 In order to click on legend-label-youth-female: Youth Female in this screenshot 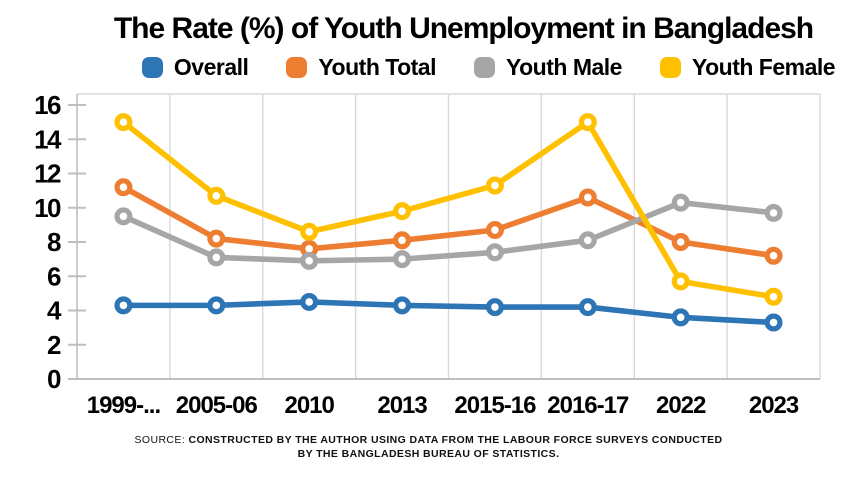, I will do `click(763, 66)`.